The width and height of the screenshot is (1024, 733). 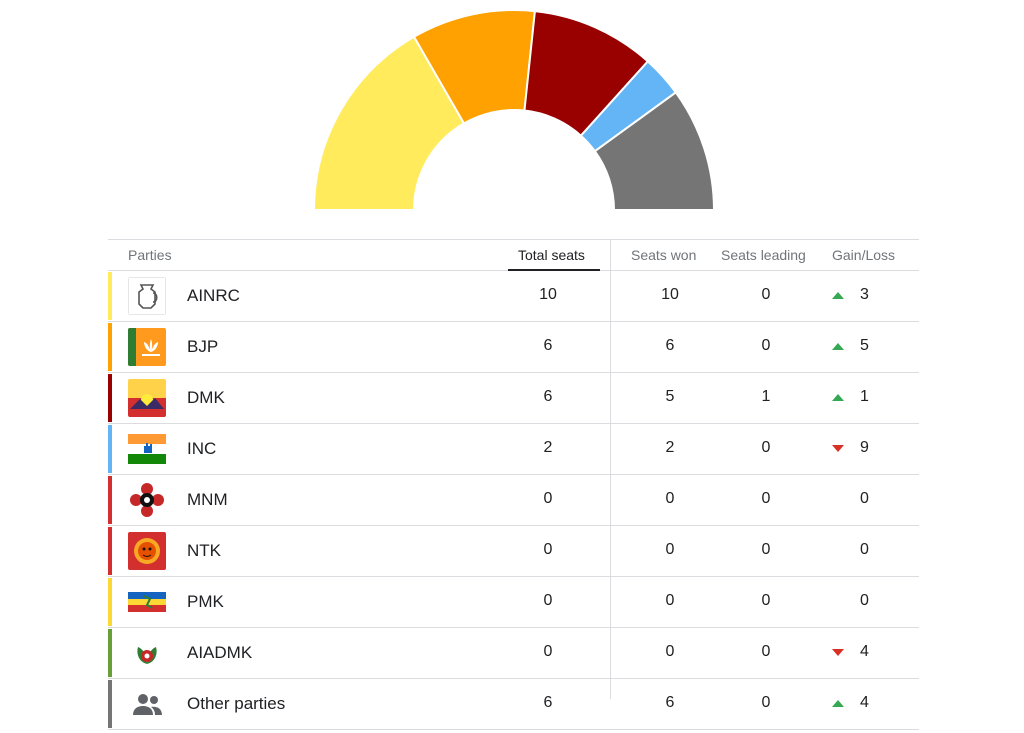 I want to click on gain-loss-cell: 3, so click(x=862, y=296).